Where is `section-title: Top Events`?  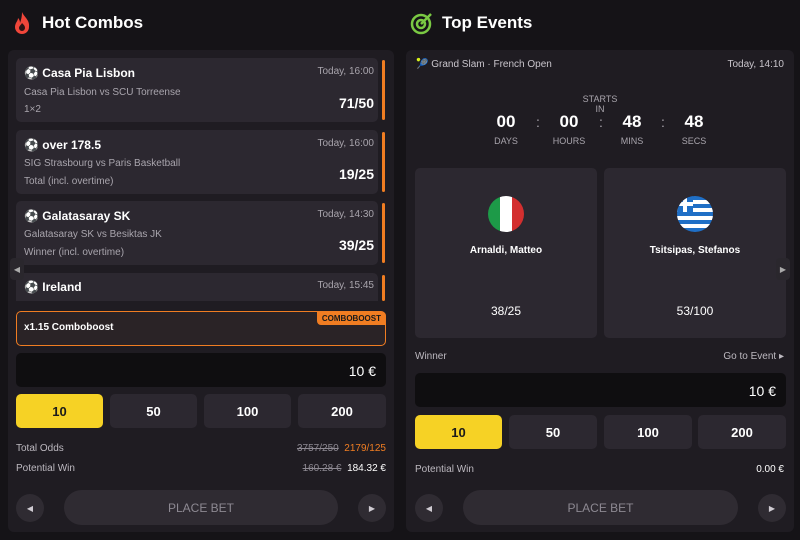
section-title: Top Events is located at coordinates (487, 22).